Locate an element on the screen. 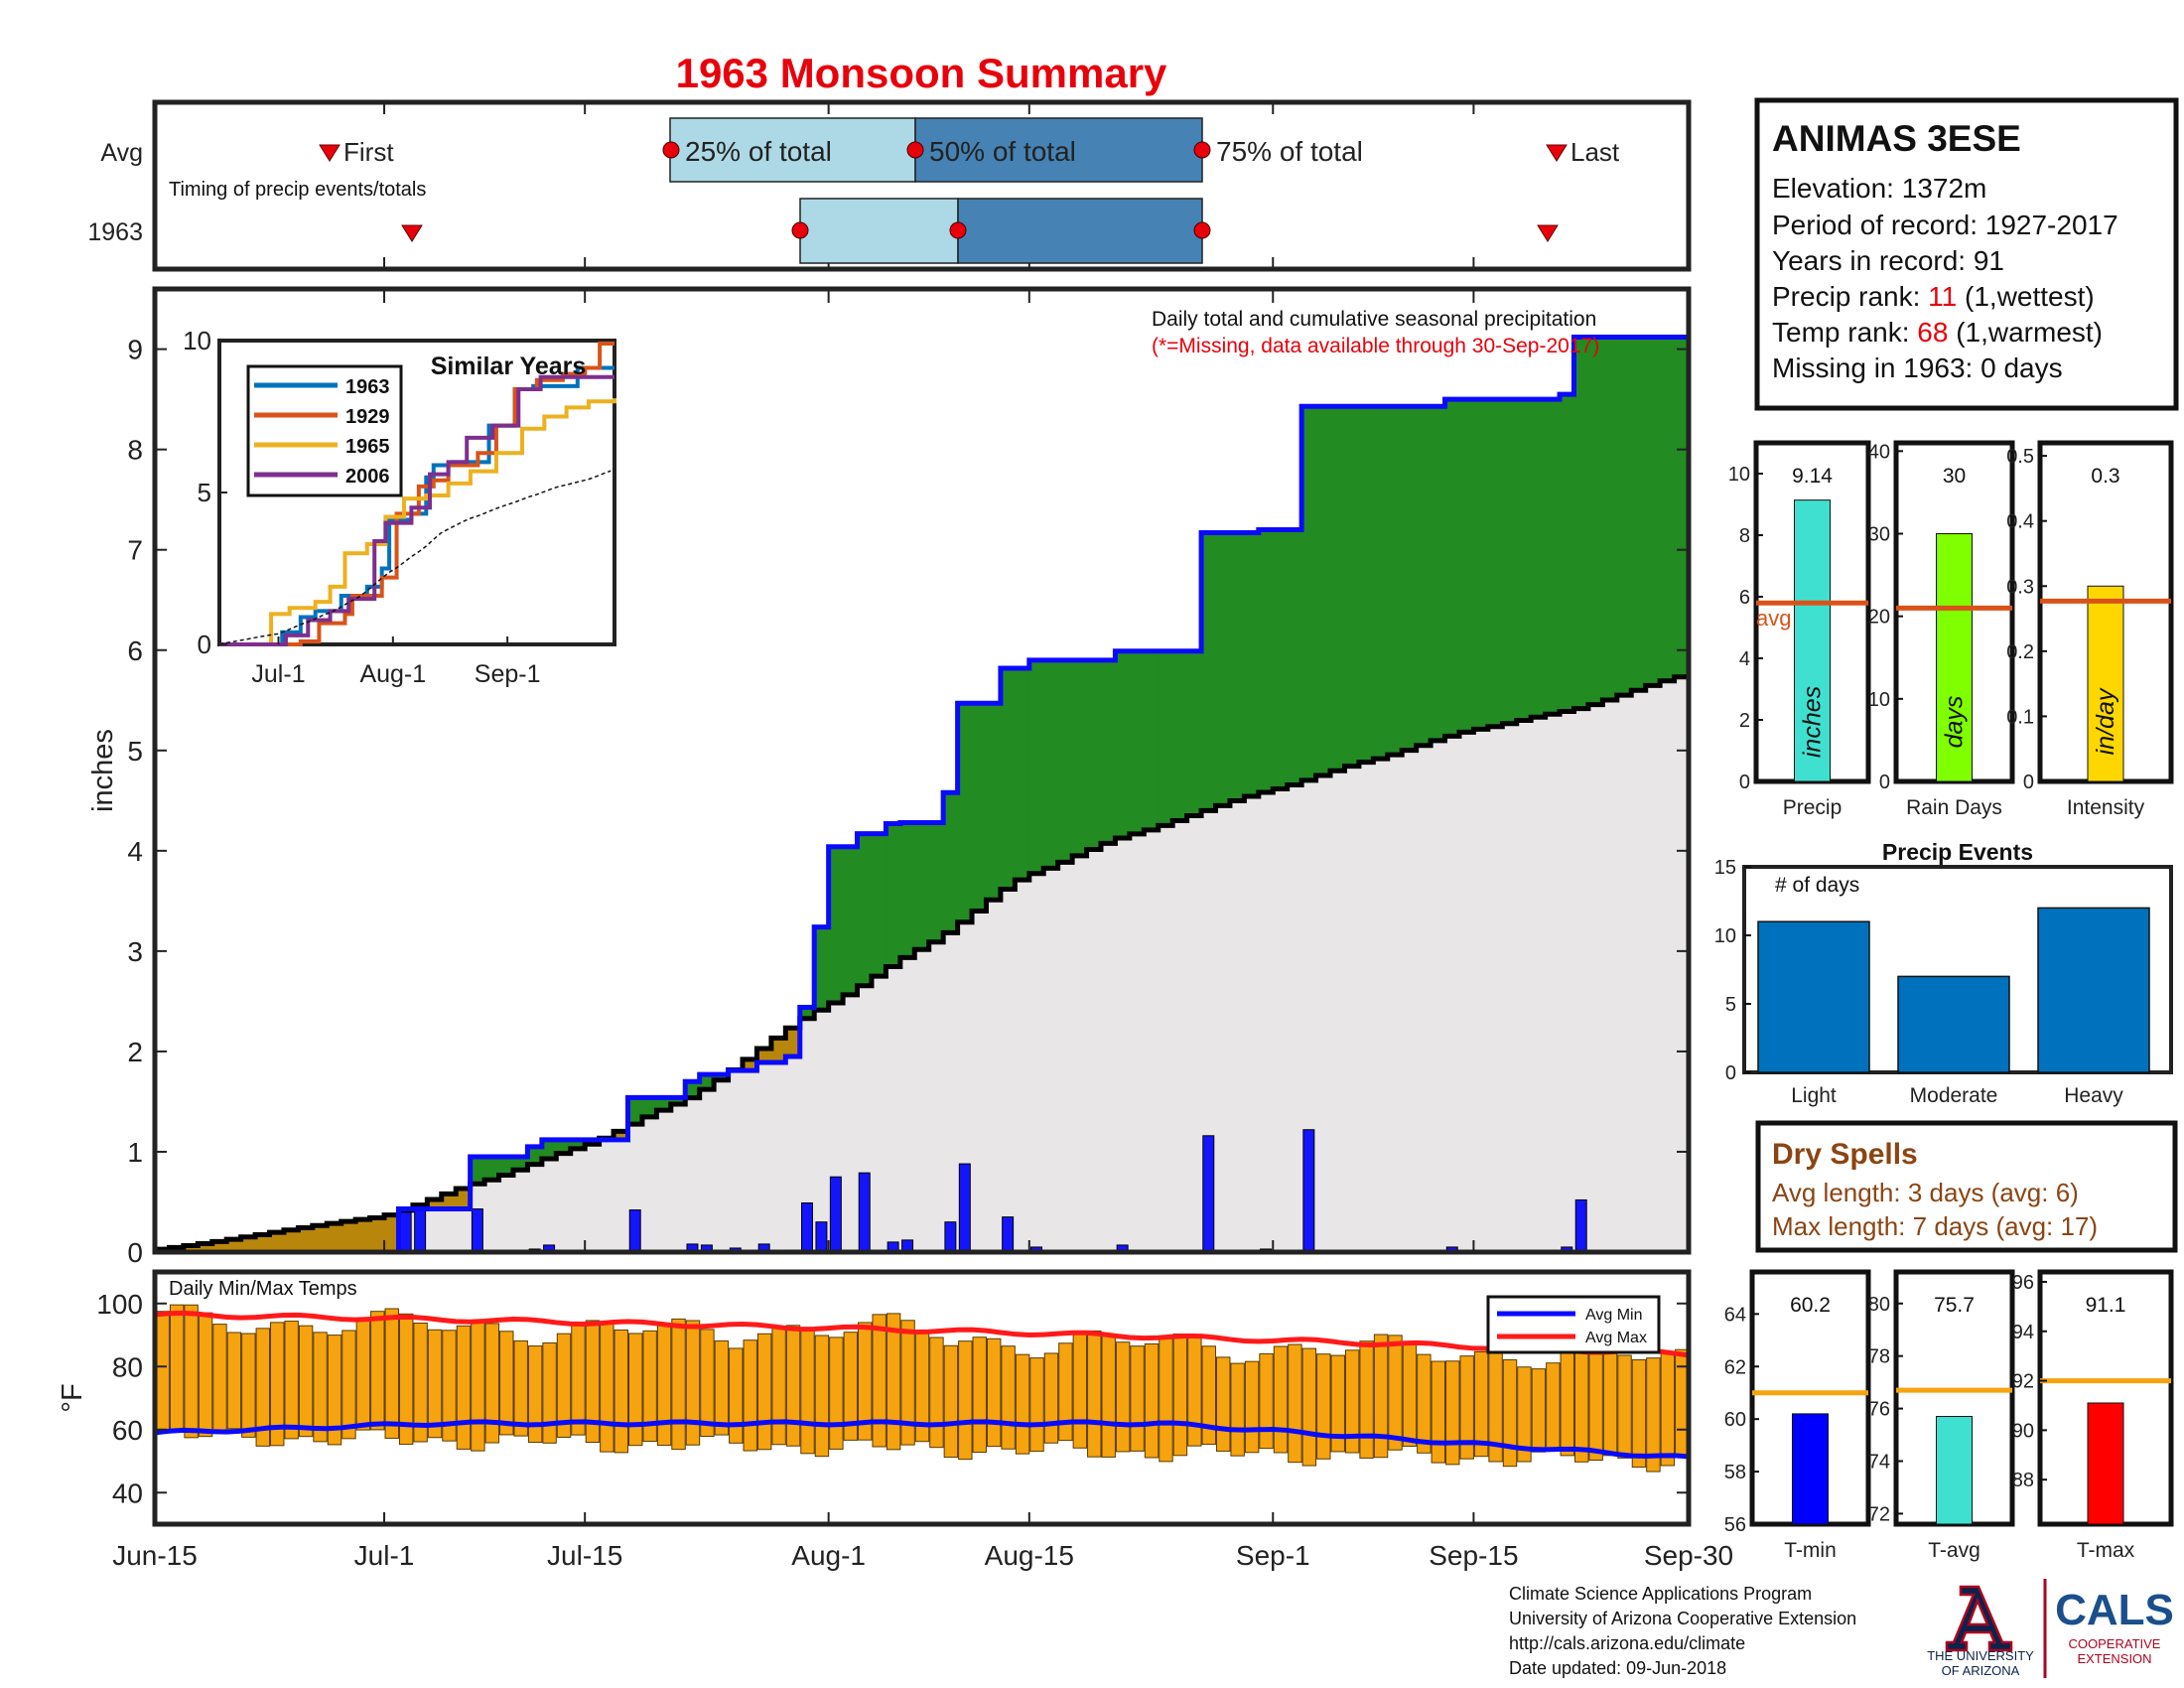  cals-wordmark: CALS is located at coordinates (2114, 1610).